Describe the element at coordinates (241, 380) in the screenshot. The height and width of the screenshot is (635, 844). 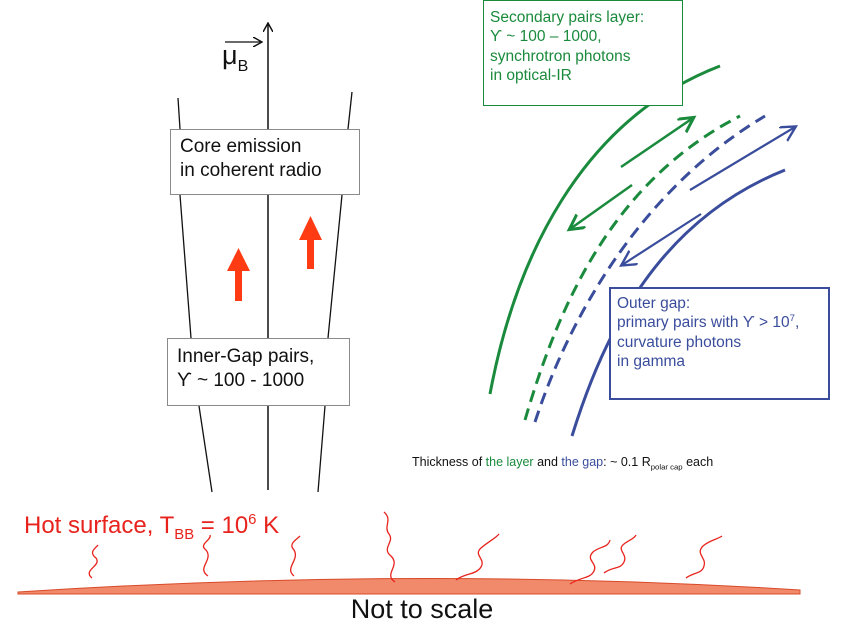
I see `inner-box-line2: ϒ ~ 100 - 1000` at that location.